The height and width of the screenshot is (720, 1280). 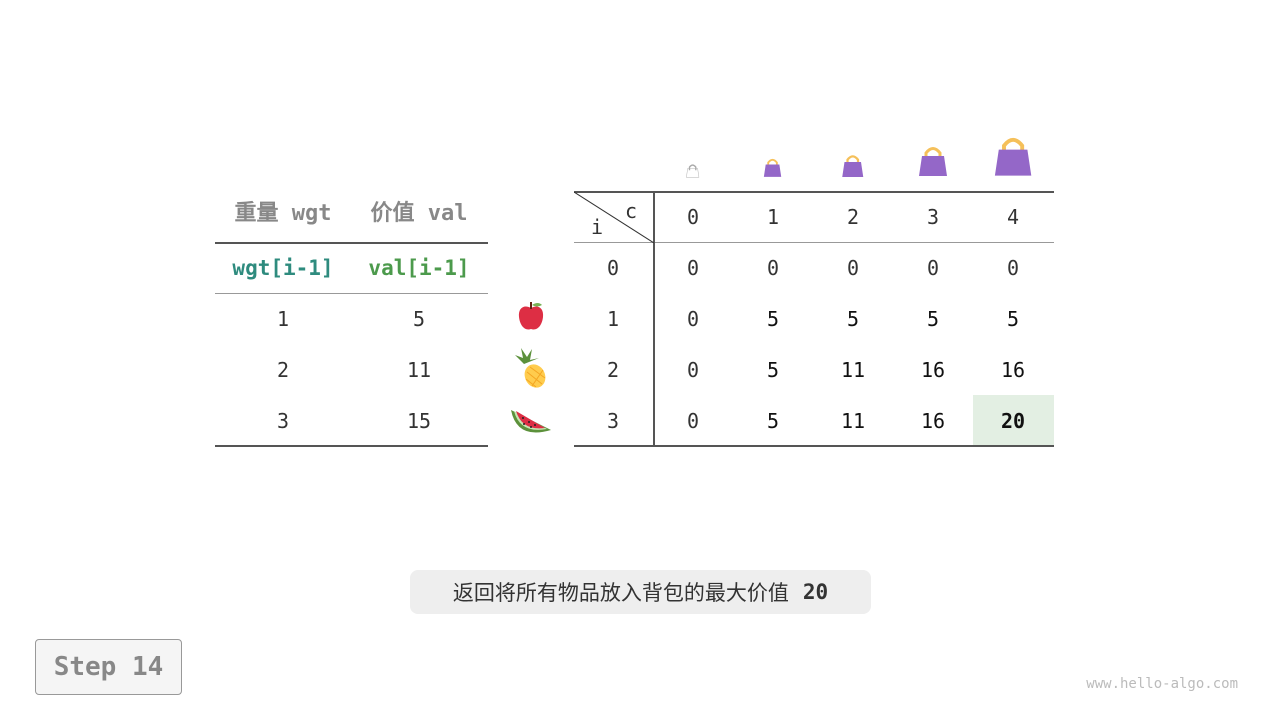 I want to click on caption-value: 20, so click(x=815, y=592).